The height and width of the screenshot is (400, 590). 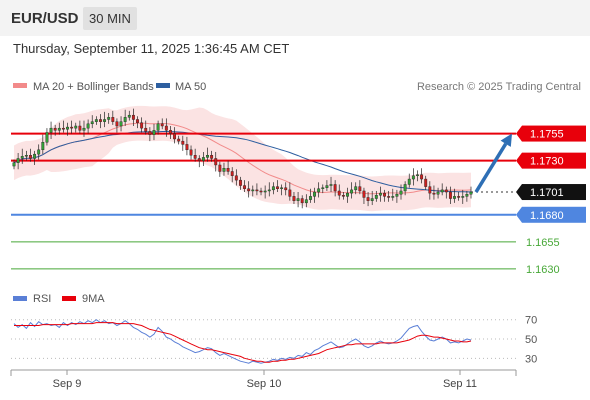 I want to click on level-label-1.1630: 1.1630, so click(x=543, y=270).